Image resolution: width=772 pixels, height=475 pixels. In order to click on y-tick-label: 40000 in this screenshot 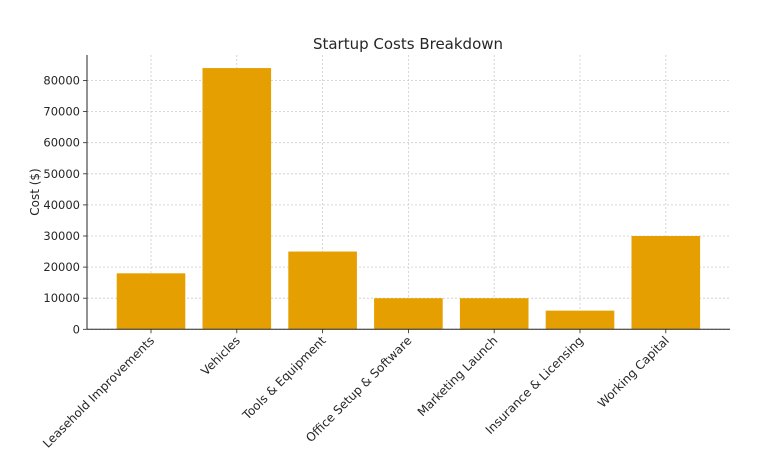, I will do `click(61, 205)`.